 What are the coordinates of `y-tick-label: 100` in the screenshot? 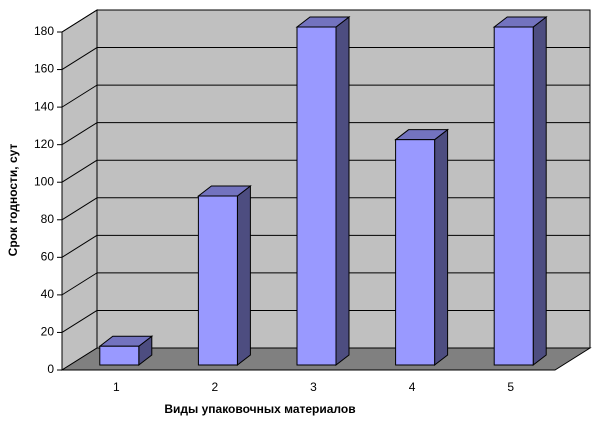 It's located at (44, 181).